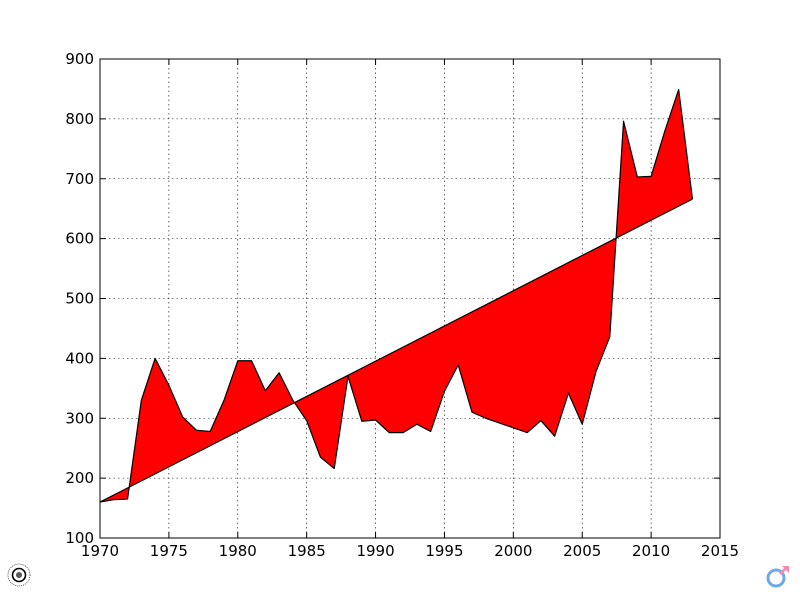  What do you see at coordinates (79, 239) in the screenshot?
I see `y-tick-label: 600` at bounding box center [79, 239].